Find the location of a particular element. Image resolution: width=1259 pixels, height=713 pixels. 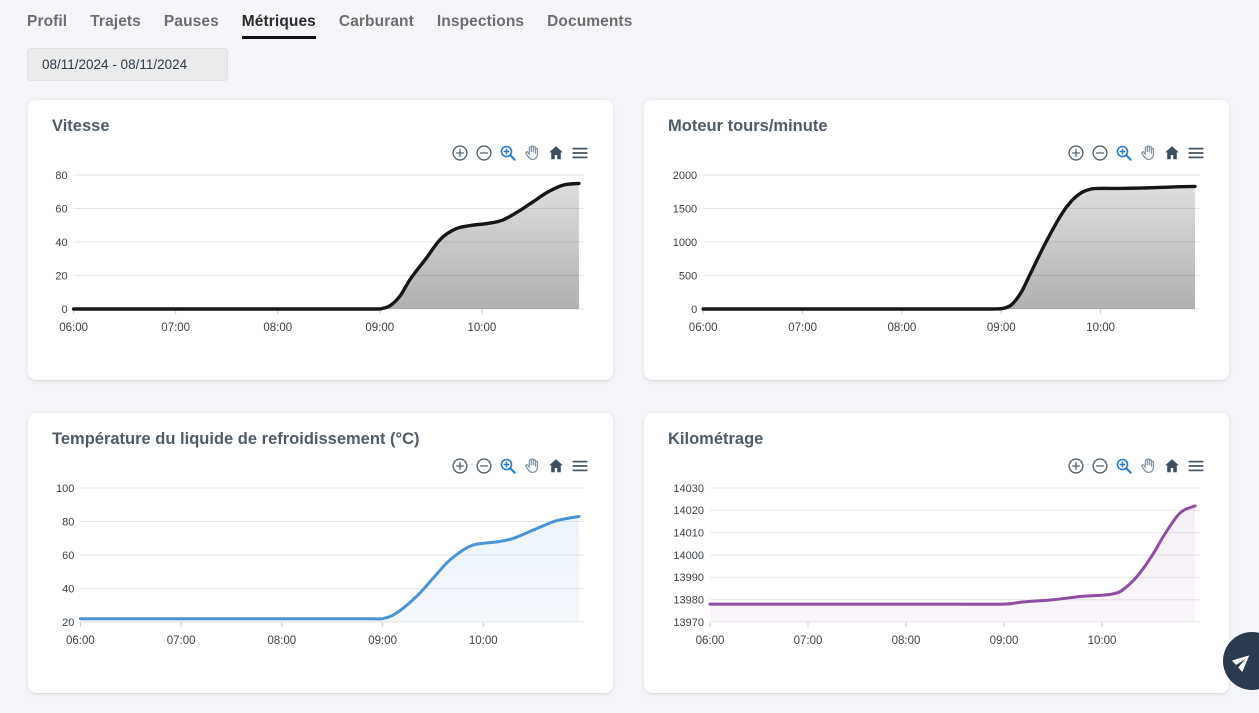

svg-text: 14020 is located at coordinates (688, 511).